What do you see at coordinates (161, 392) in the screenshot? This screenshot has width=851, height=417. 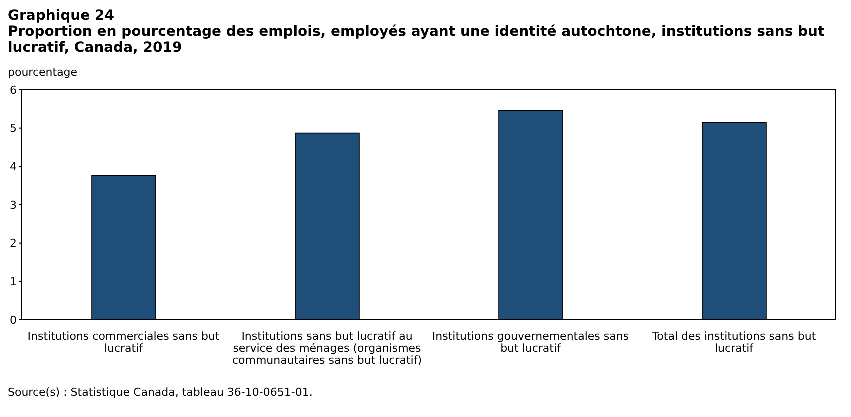 I see `source-note: Source(s) : Statistique Canada, tableau 36-10-0651-01.` at bounding box center [161, 392].